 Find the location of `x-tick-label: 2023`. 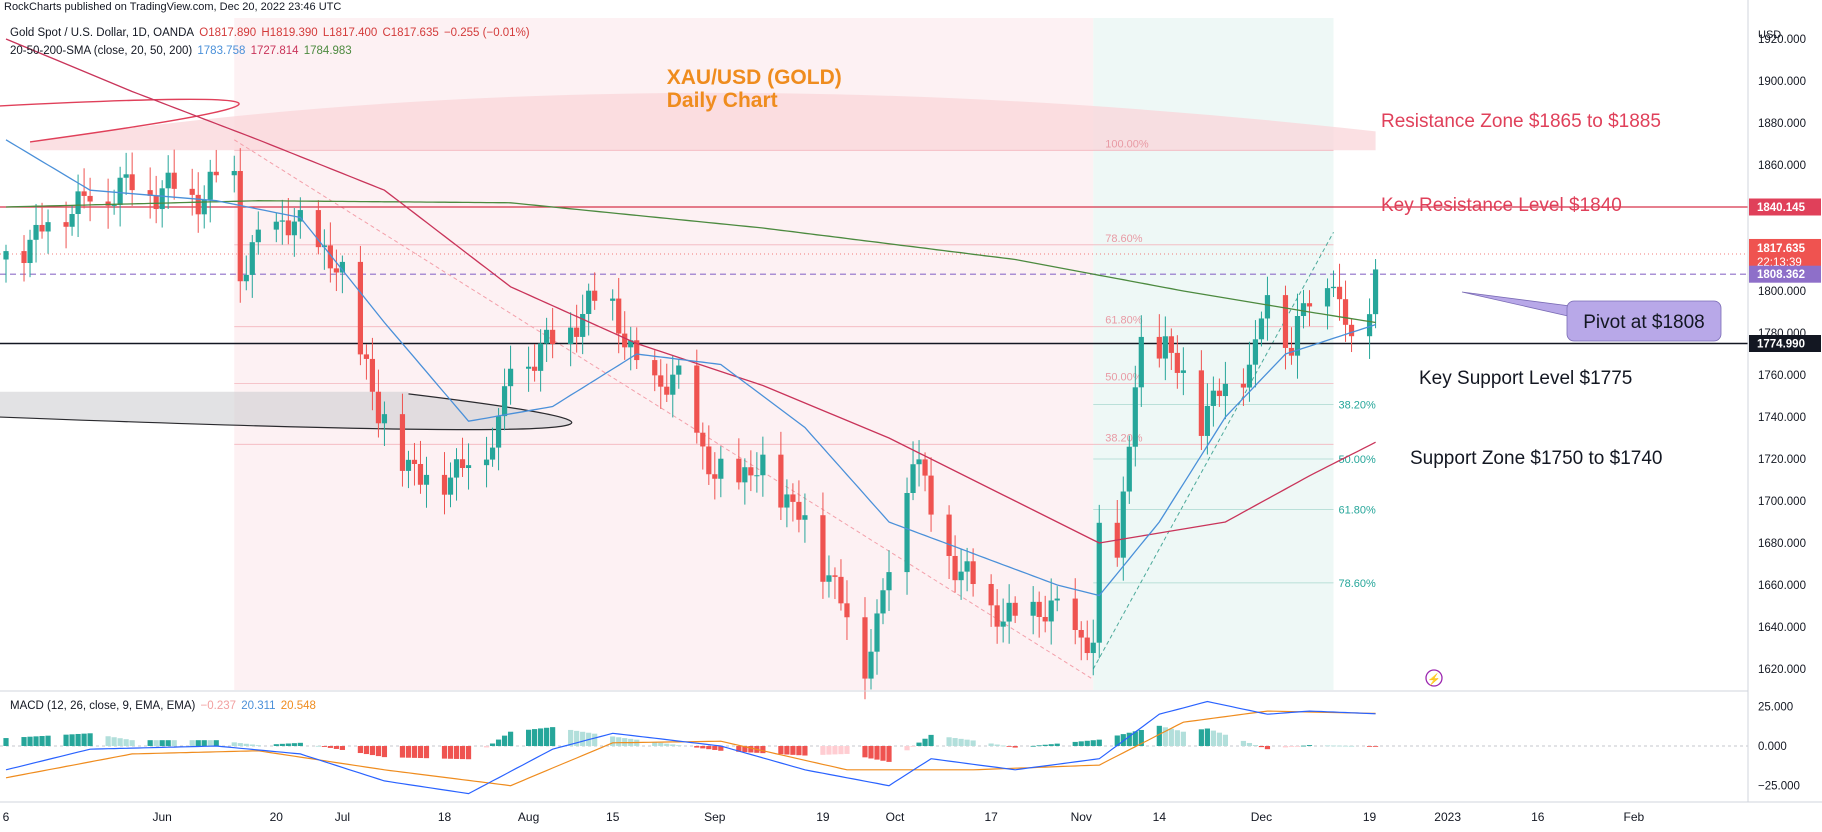

x-tick-label: 2023 is located at coordinates (1447, 817).